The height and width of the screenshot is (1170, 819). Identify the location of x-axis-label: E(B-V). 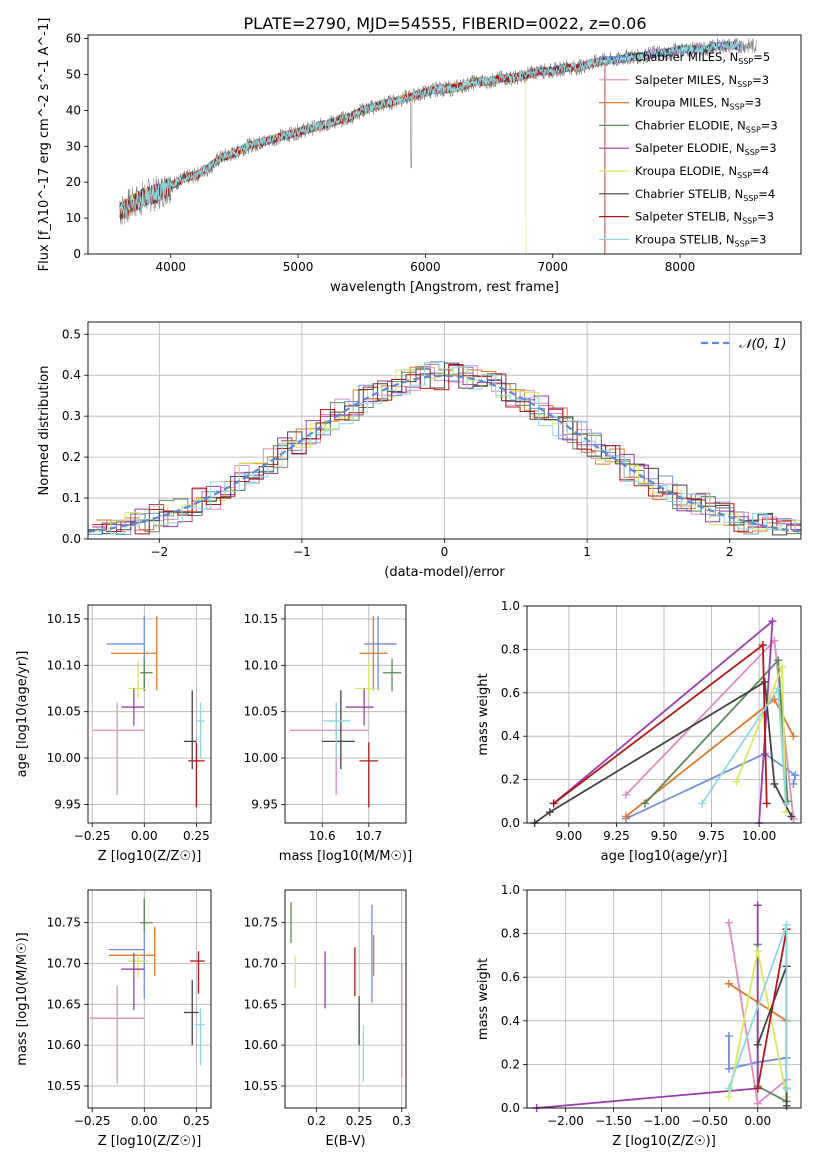
(345, 1141).